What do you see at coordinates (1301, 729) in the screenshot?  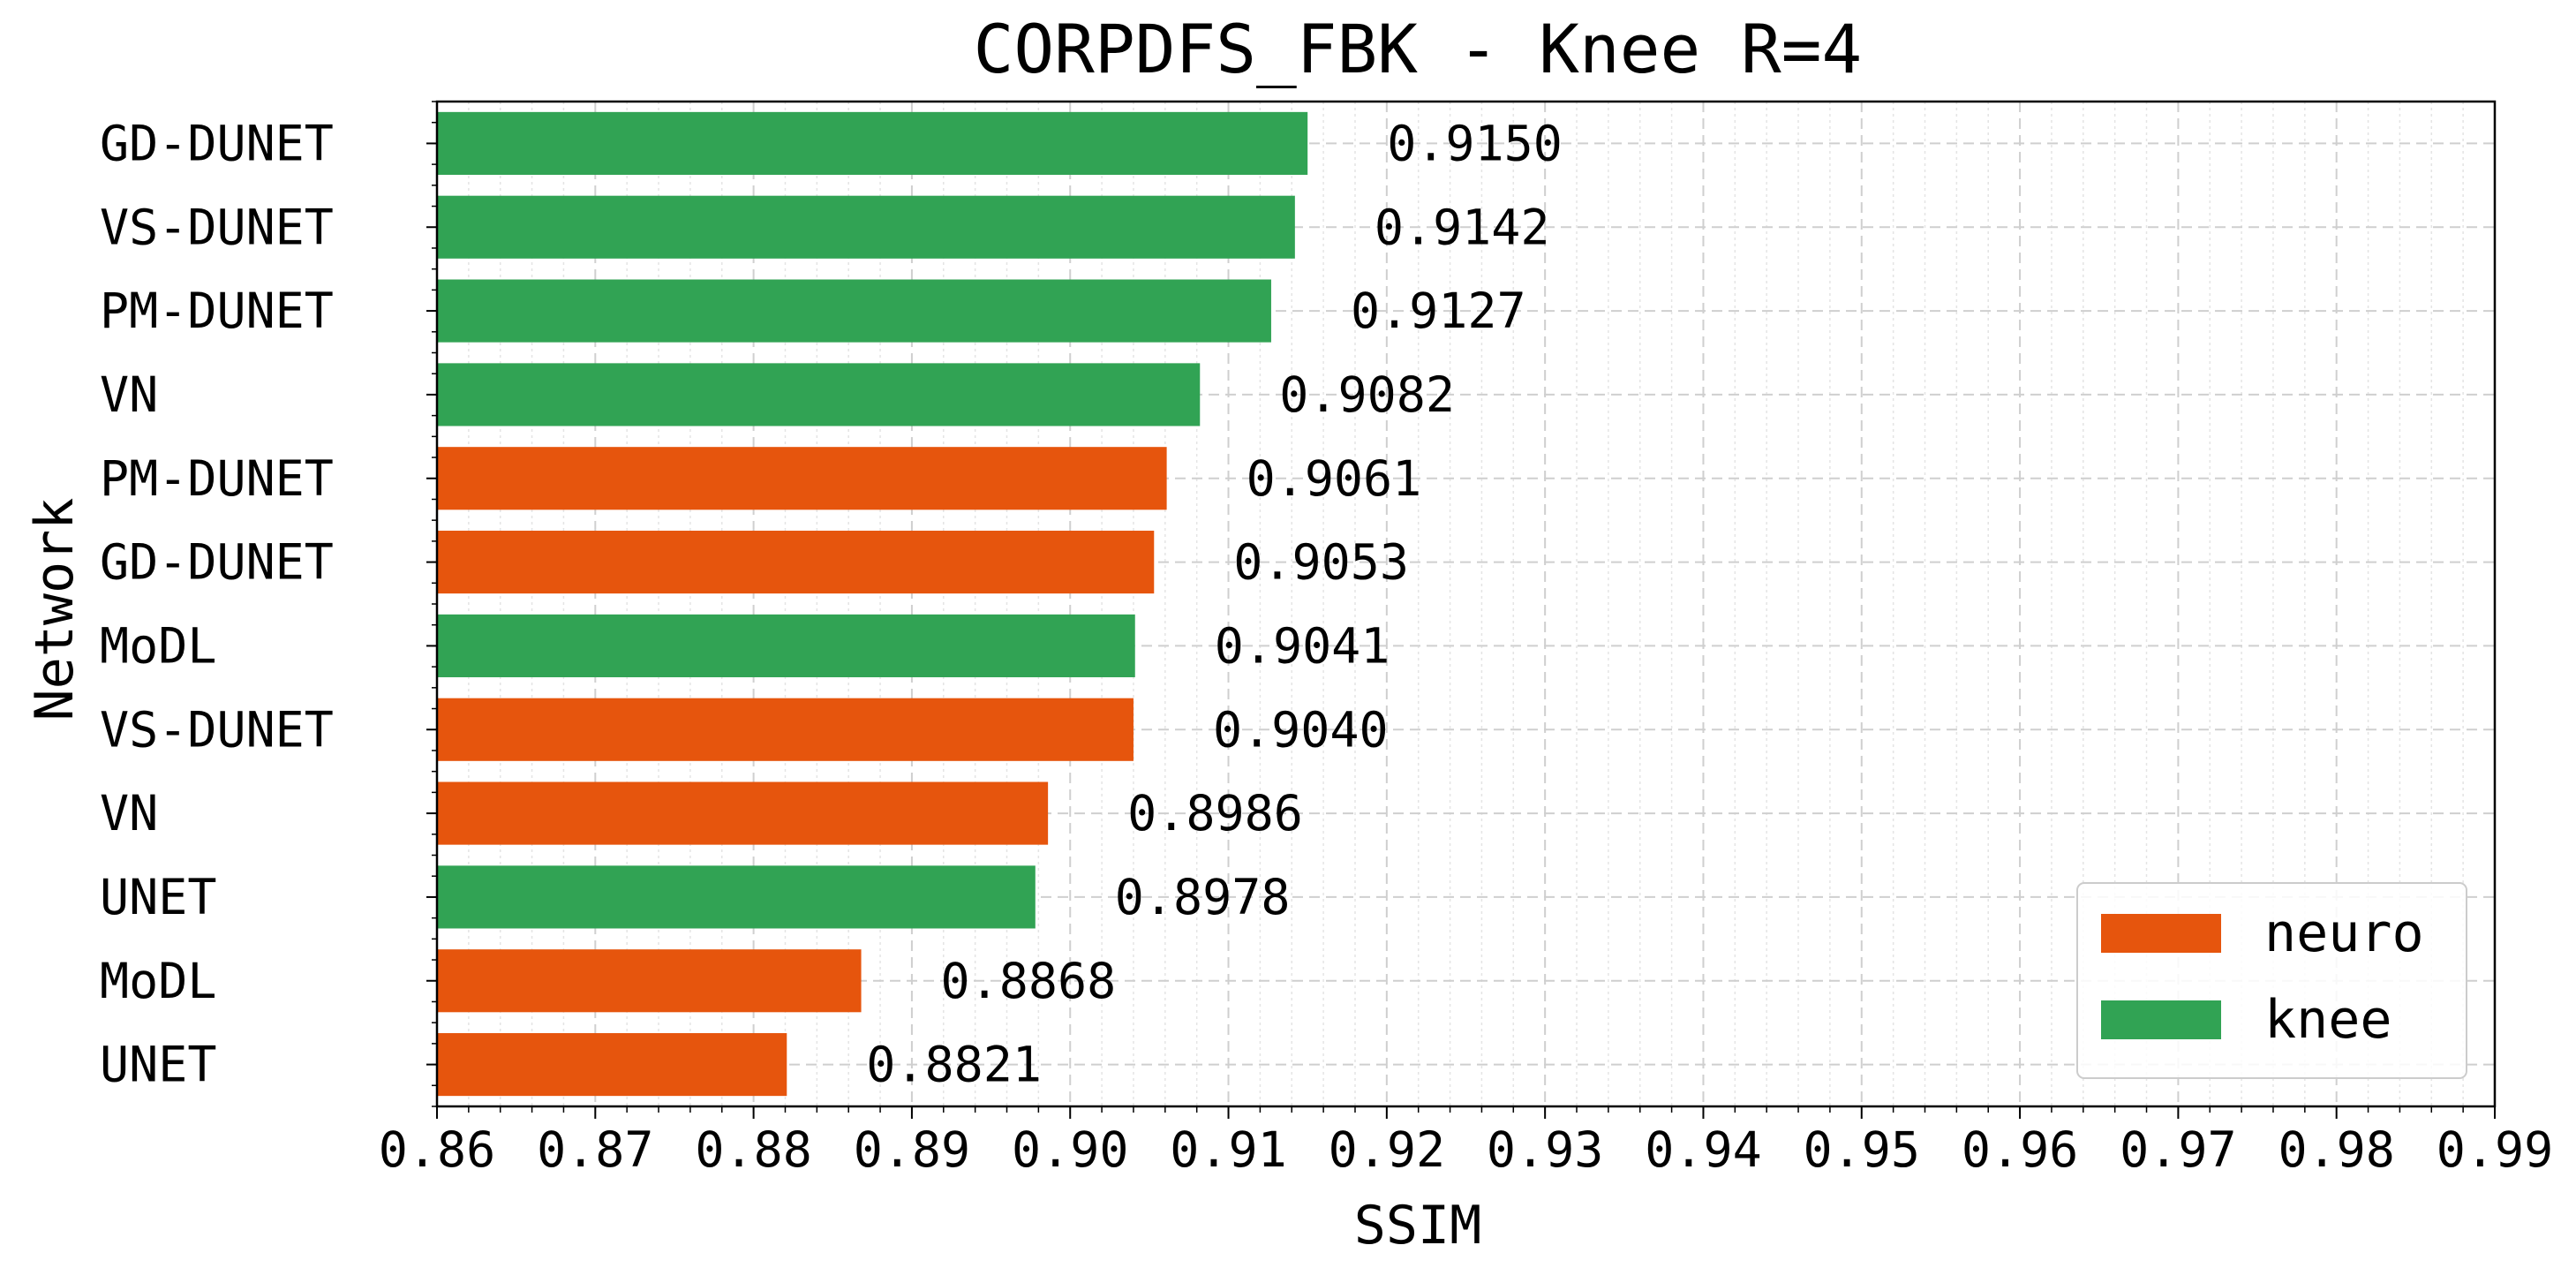 I see `value-label: 0.9040` at bounding box center [1301, 729].